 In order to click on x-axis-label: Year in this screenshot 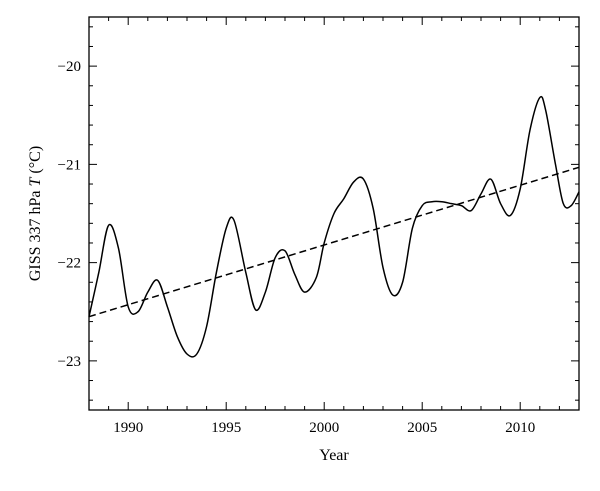, I will do `click(334, 455)`.